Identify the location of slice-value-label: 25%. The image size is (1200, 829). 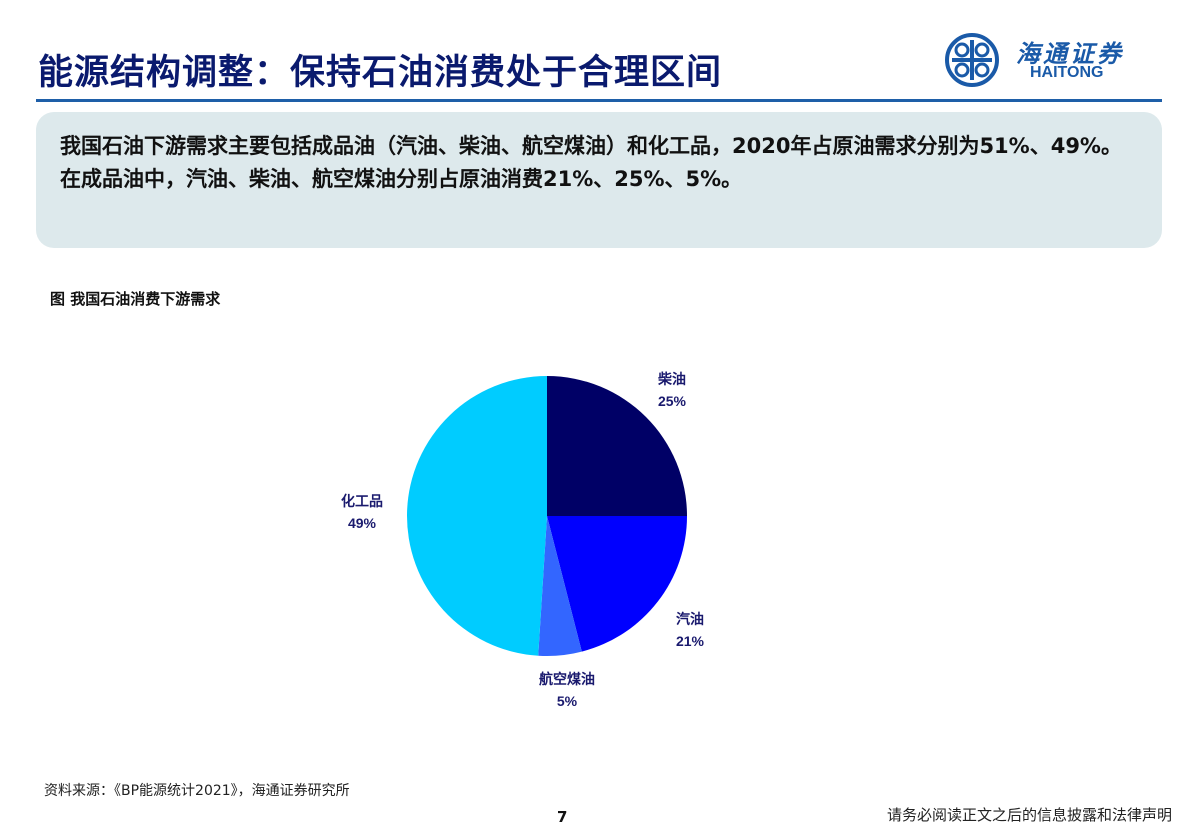
(672, 401).